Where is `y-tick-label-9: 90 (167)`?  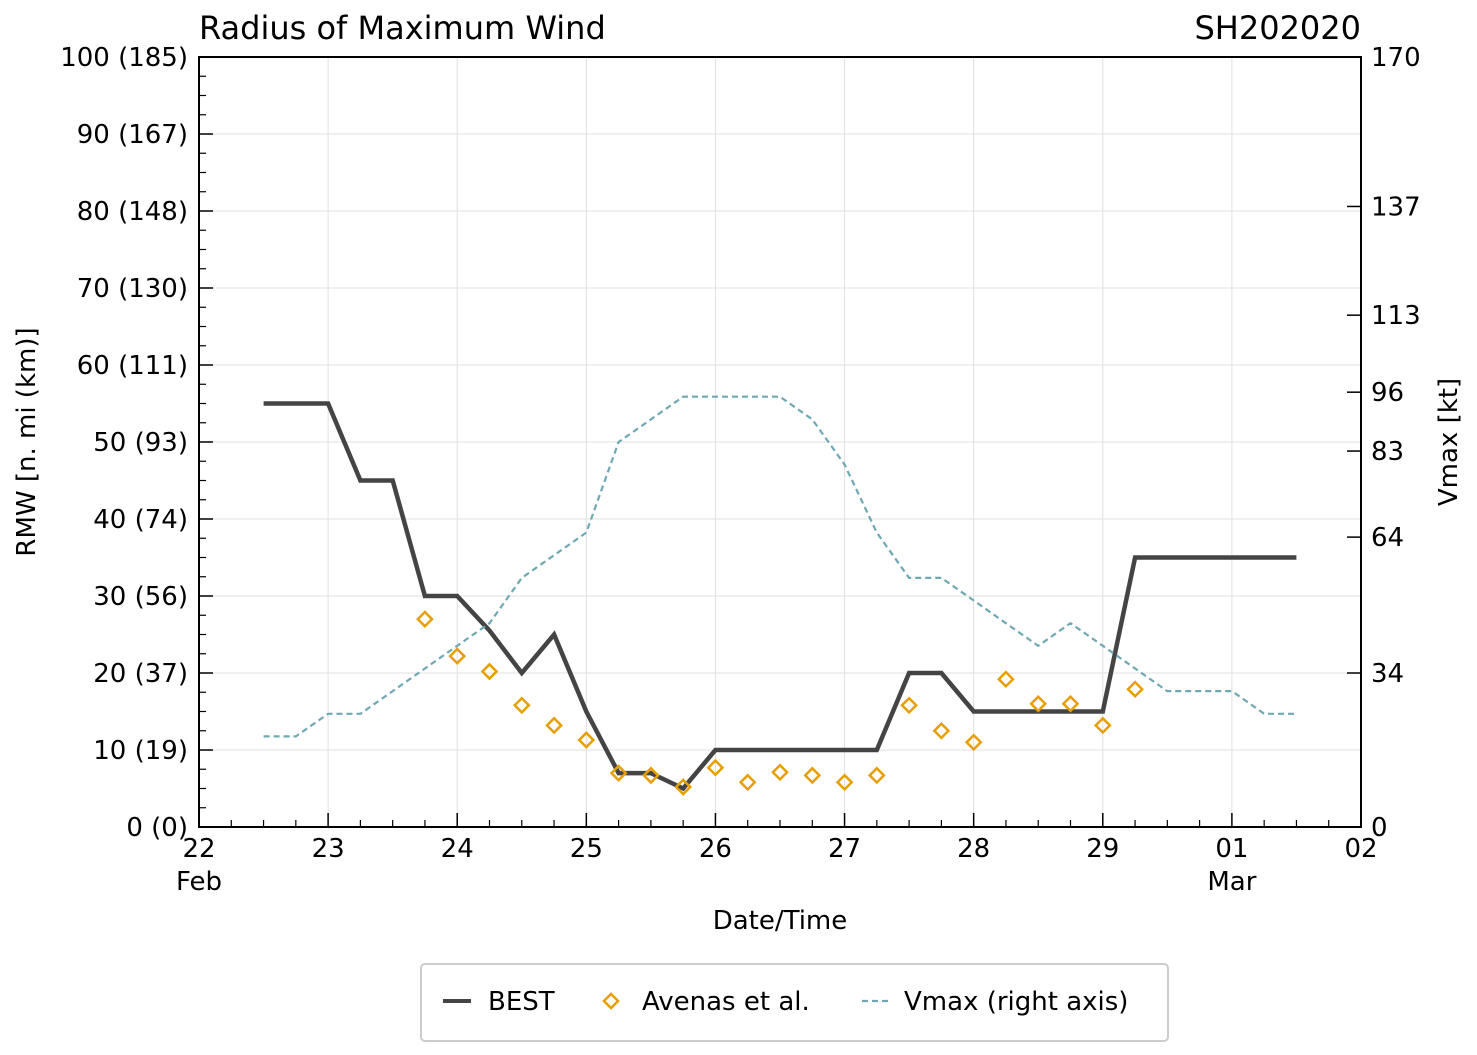
y-tick-label-9: 90 (167) is located at coordinates (132, 135).